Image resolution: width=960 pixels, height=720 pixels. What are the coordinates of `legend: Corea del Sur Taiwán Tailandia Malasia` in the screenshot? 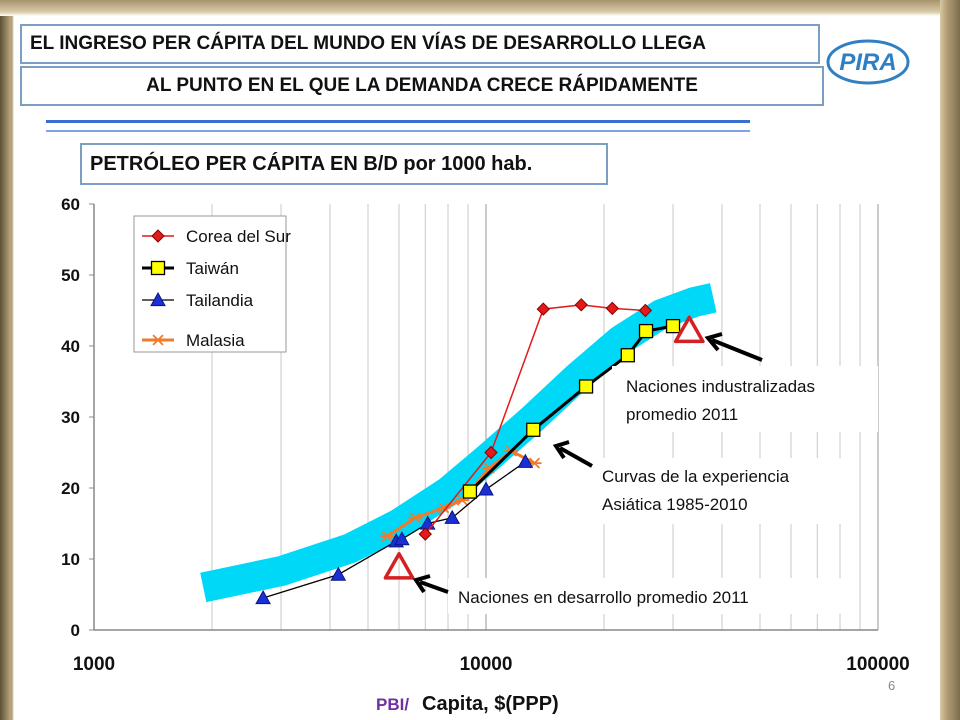 It's located at (212, 284).